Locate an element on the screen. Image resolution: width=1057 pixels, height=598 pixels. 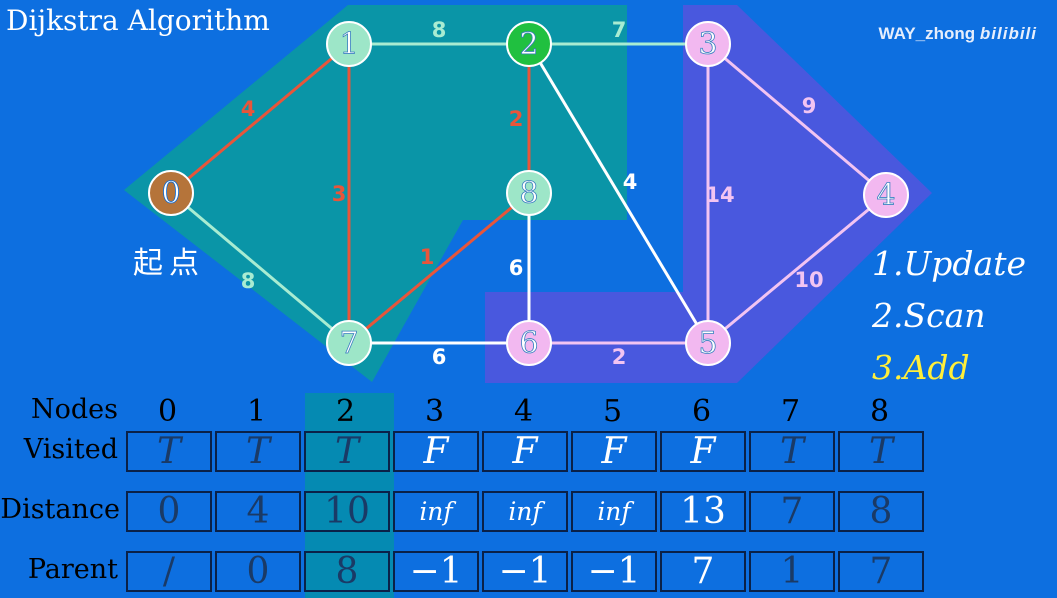
edge-weight-6-7: 6 is located at coordinates (439, 357).